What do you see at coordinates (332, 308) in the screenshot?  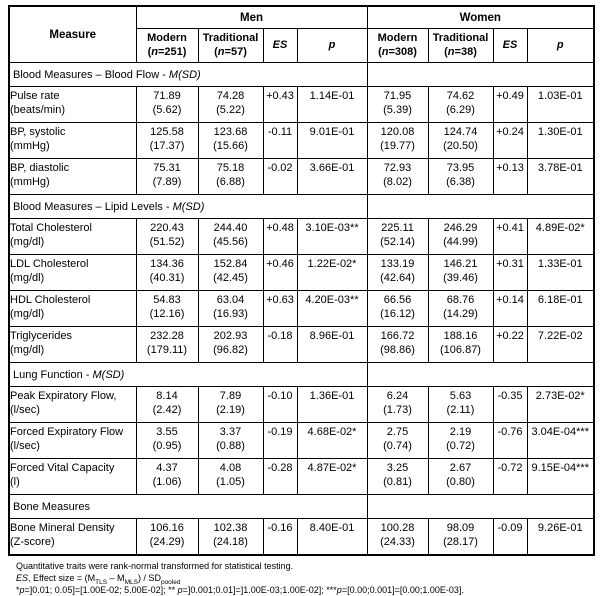 I see `cell-men-p: 4.20E-03**` at bounding box center [332, 308].